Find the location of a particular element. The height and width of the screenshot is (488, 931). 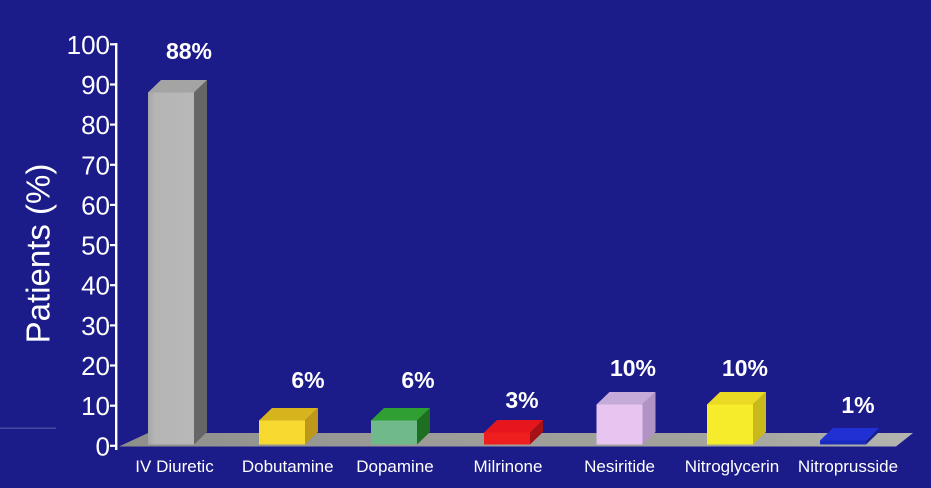

svg-text: 60 is located at coordinates (95, 205).